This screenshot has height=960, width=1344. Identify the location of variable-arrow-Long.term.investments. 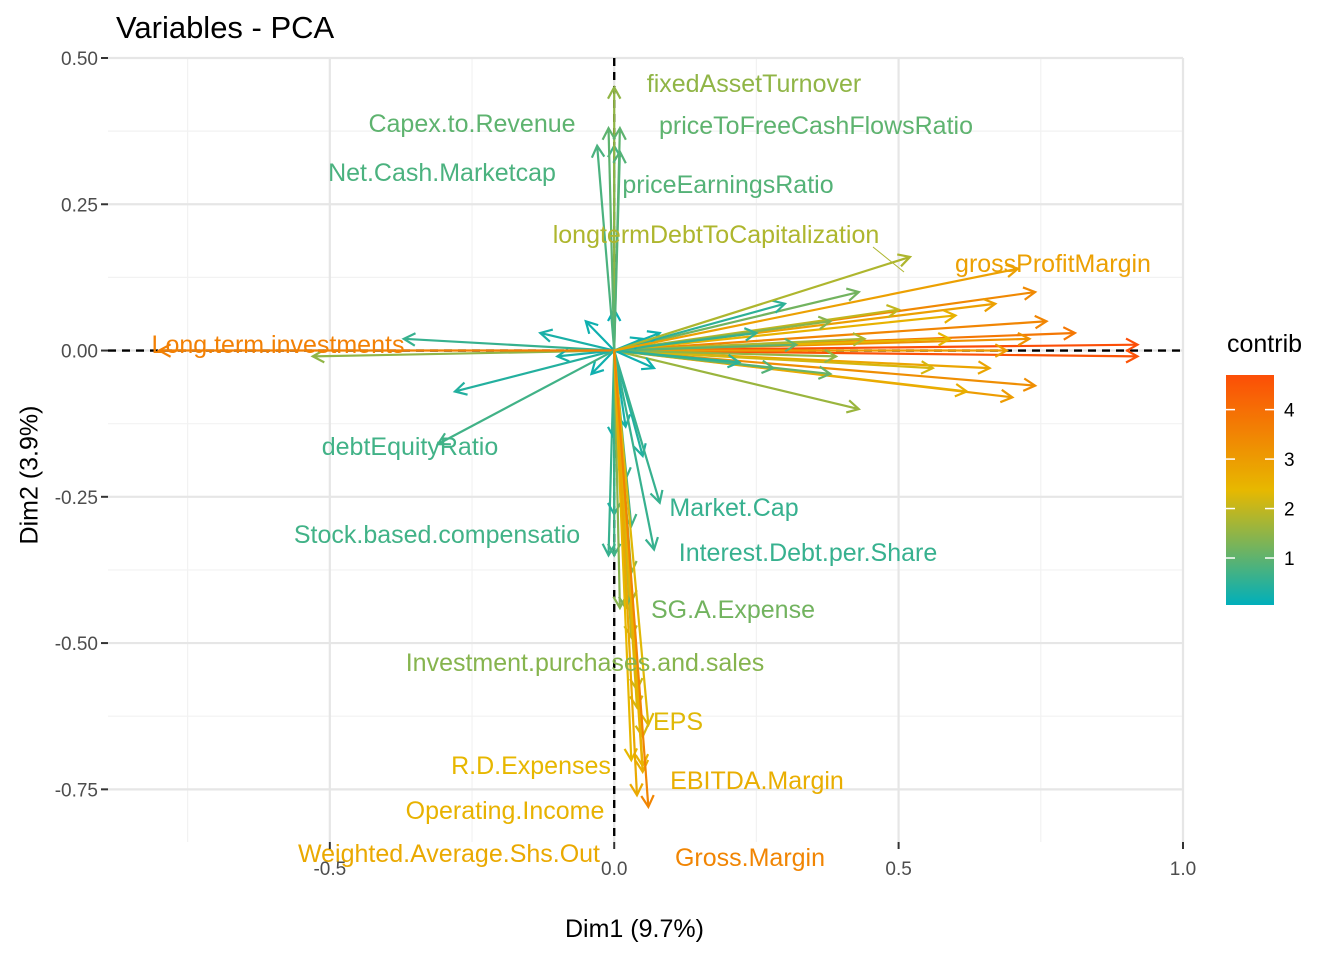
(385, 350).